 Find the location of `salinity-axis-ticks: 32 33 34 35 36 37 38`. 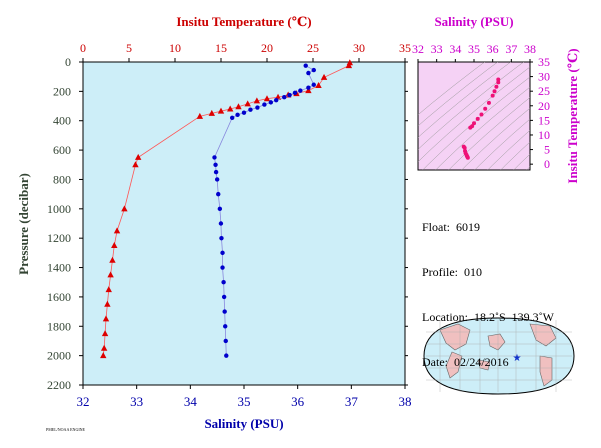

salinity-axis-ticks: 32 33 34 35 36 37 38 is located at coordinates (244, 397).